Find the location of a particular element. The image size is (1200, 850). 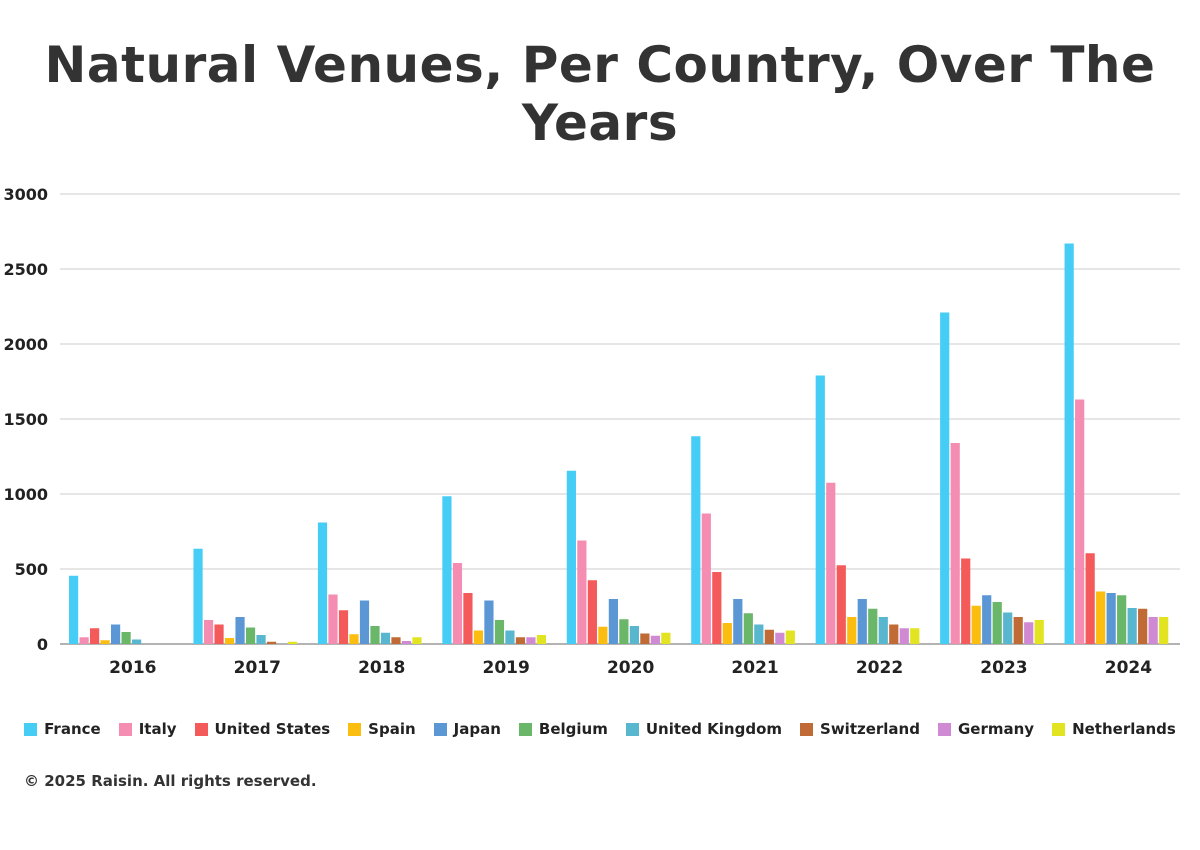

legend-entry: Italy is located at coordinates (147, 729).